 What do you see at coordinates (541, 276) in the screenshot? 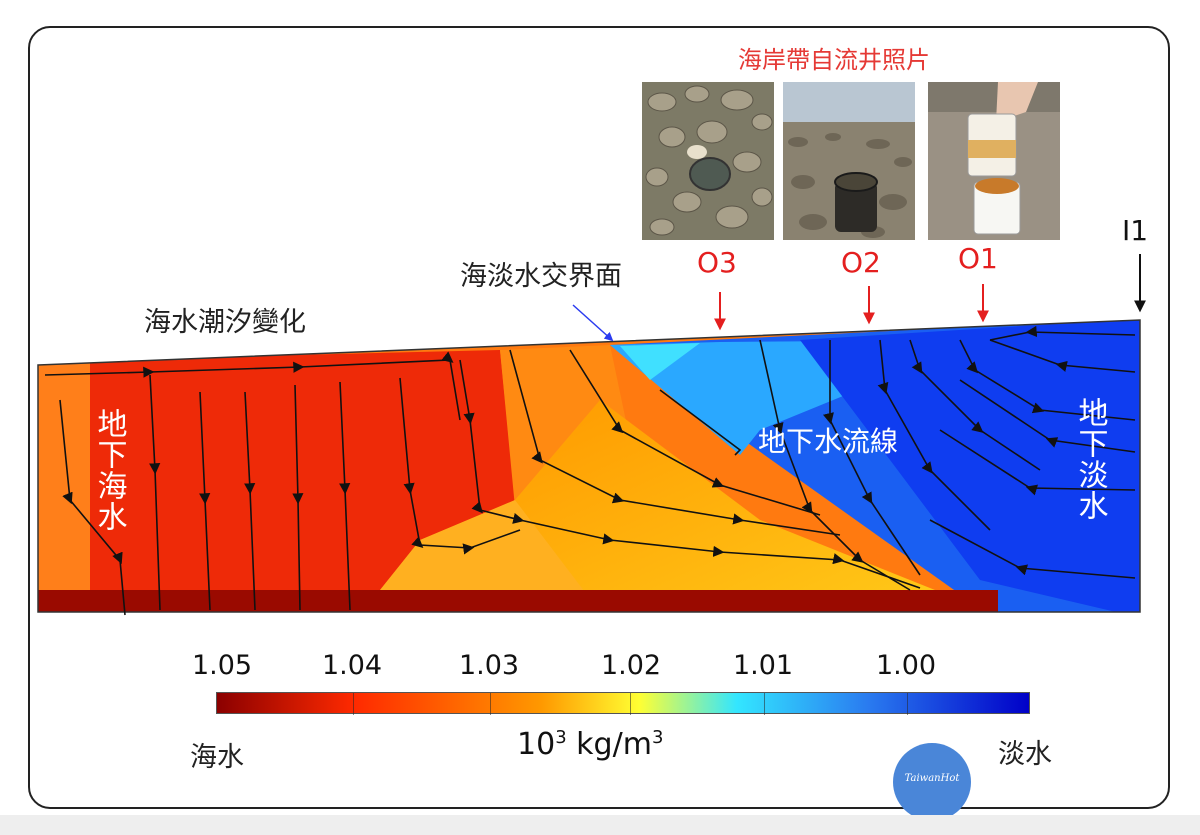
I see `interface-label: 海淡水交界面` at bounding box center [541, 276].